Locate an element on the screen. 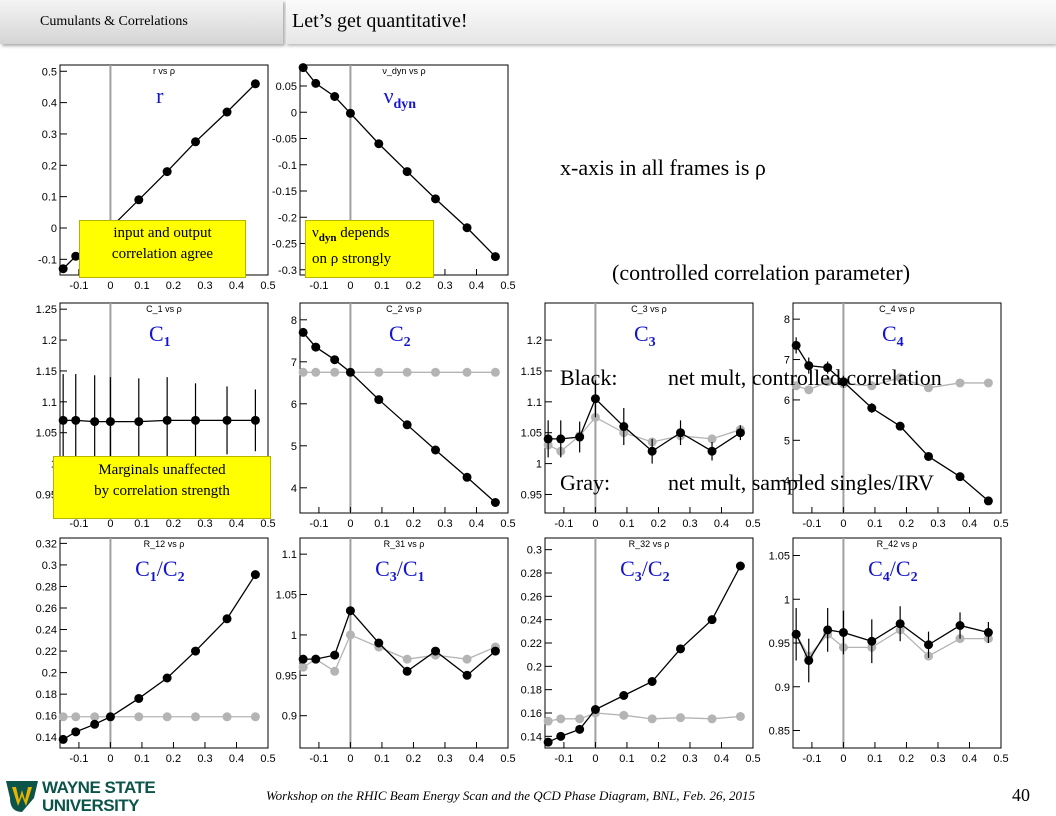 The height and width of the screenshot is (816, 1056). y-tick-label: 0.5 is located at coordinates (49, 72).